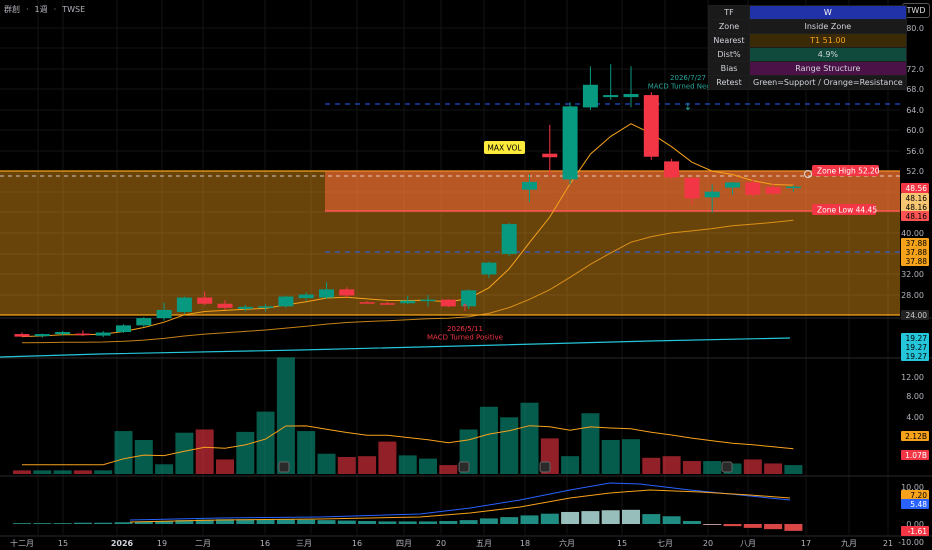 This screenshot has width=932, height=550. Describe the element at coordinates (460, 501) in the screenshot. I see `macd-line` at that location.